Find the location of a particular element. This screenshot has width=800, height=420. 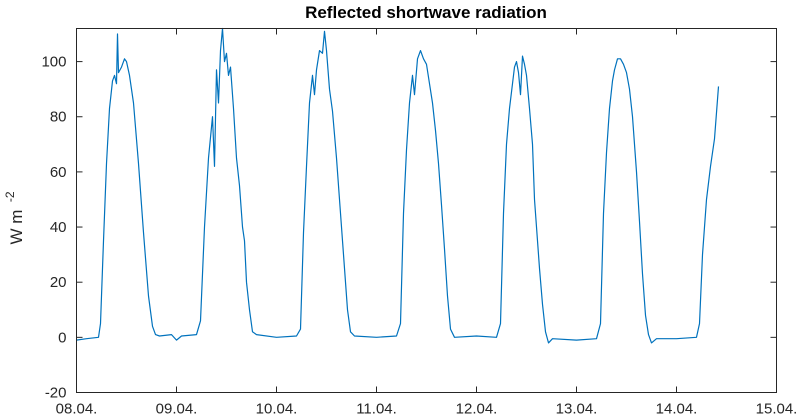

y-tick-label: 60 is located at coordinates (58, 172).